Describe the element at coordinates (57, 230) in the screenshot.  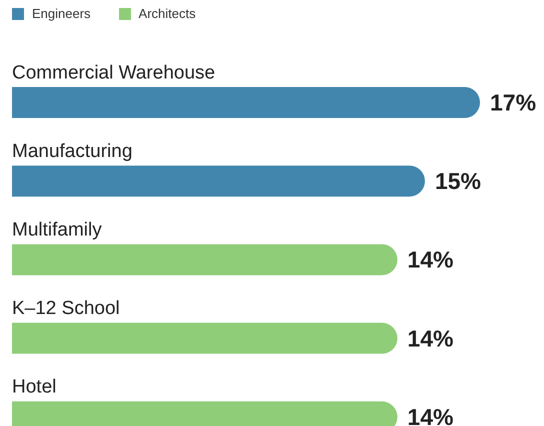
I see `y-tick-label: Multifamily` at that location.